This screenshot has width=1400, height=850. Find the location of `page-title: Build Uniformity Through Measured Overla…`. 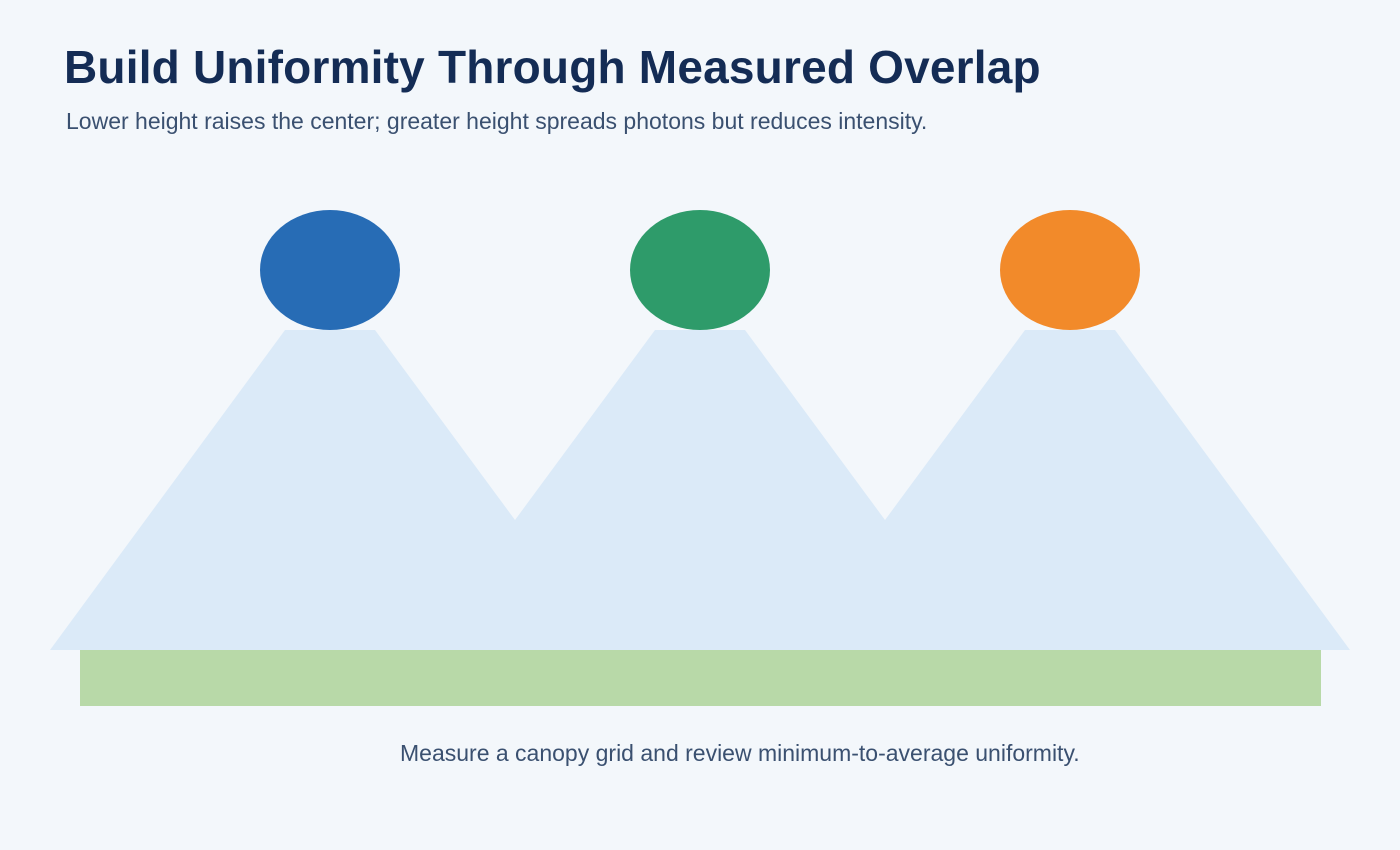

page-title: Build Uniformity Through Measured Overla… is located at coordinates (552, 67).